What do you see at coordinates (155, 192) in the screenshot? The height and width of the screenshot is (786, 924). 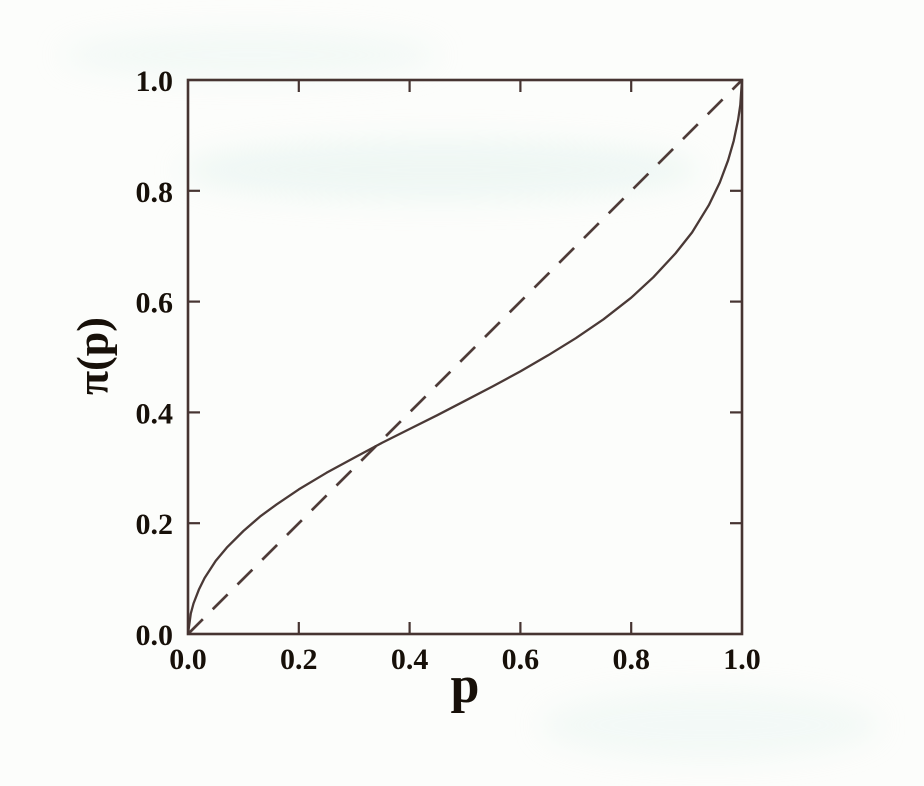 I see `y-tick-label: 0.8` at bounding box center [155, 192].